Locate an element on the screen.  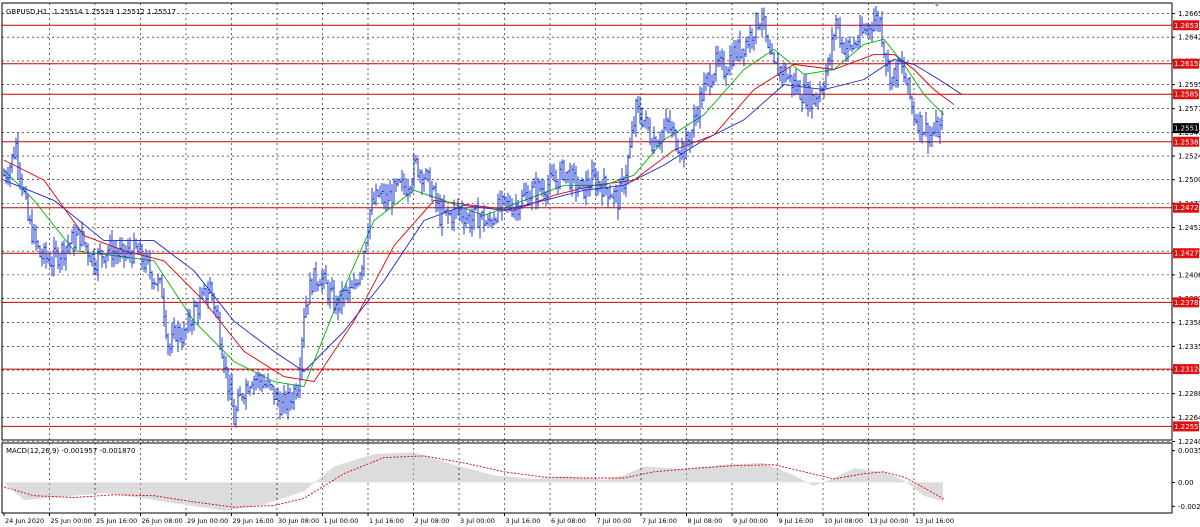
time-tick-label: 29 Jun 00:00 is located at coordinates (207, 521).